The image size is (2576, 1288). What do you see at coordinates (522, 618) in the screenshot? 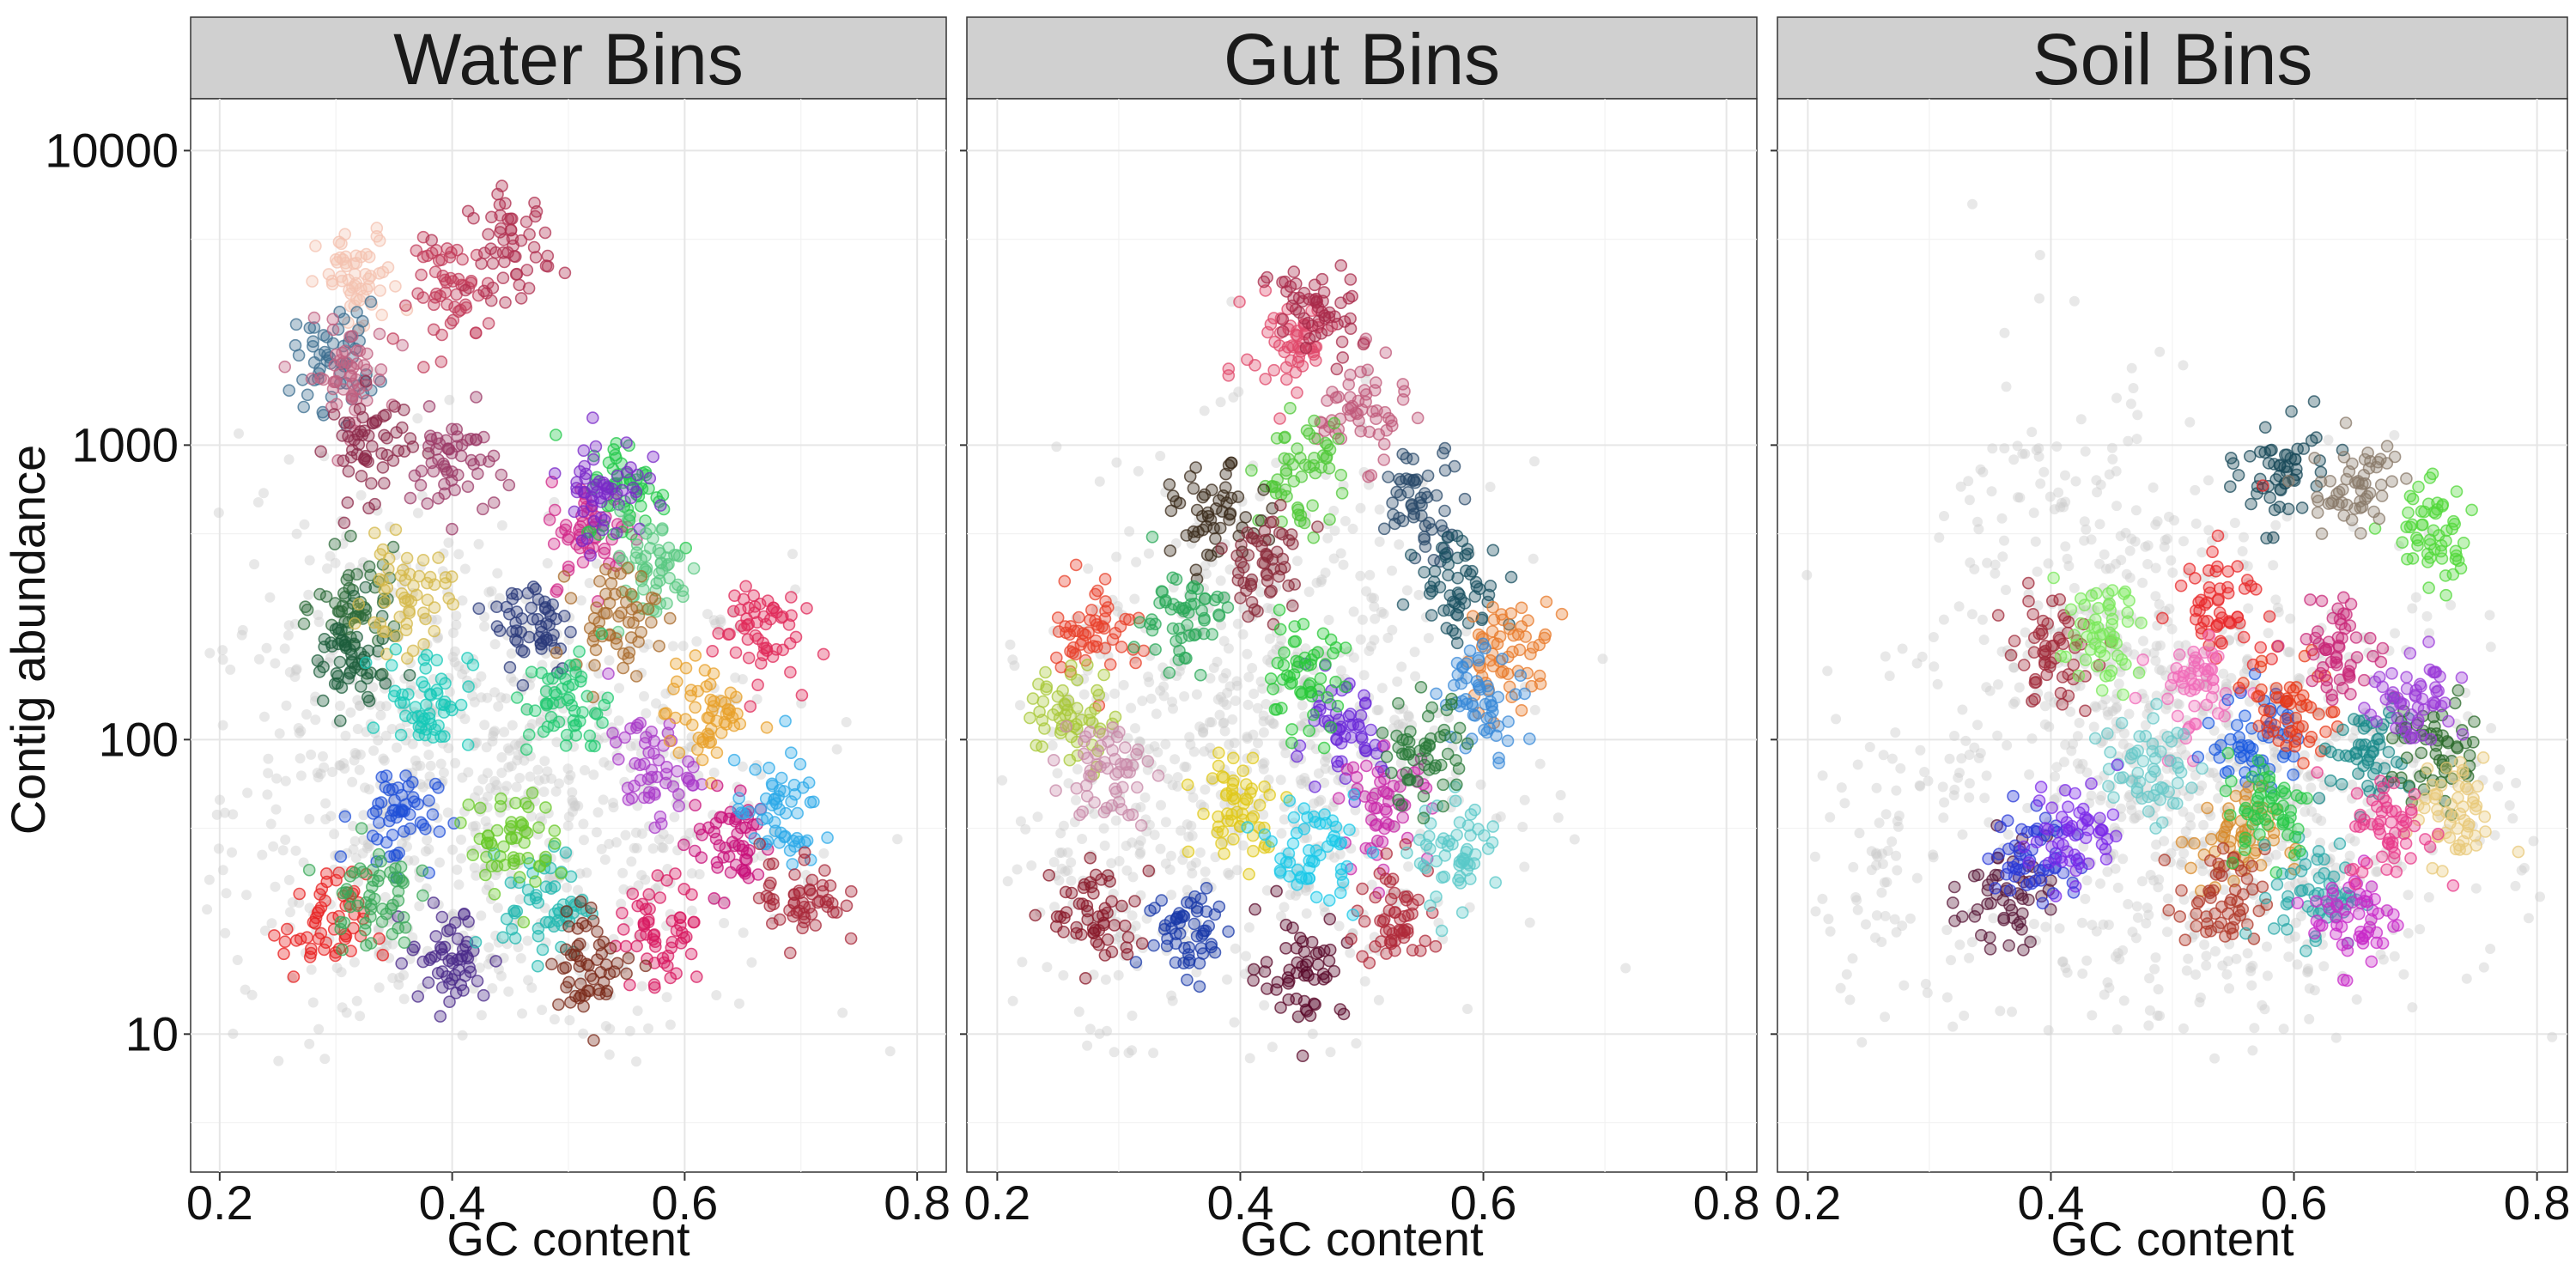
I see `bin-15-contig-point` at bounding box center [522, 618].